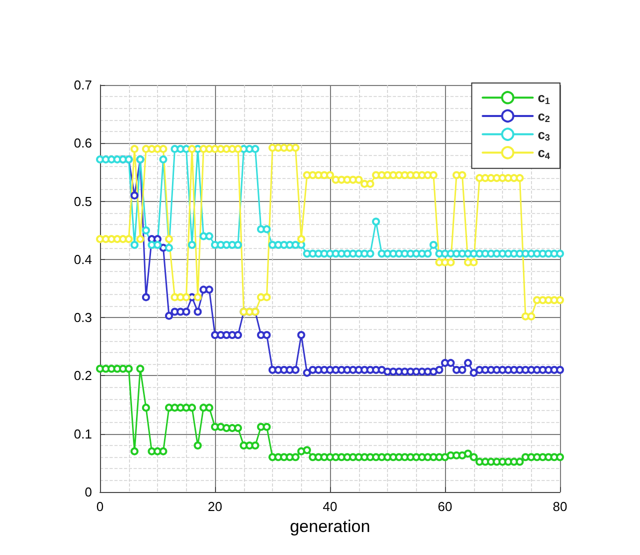 The height and width of the screenshot is (555, 640). What do you see at coordinates (83, 201) in the screenshot?
I see `y-tick-label: 0.5` at bounding box center [83, 201].